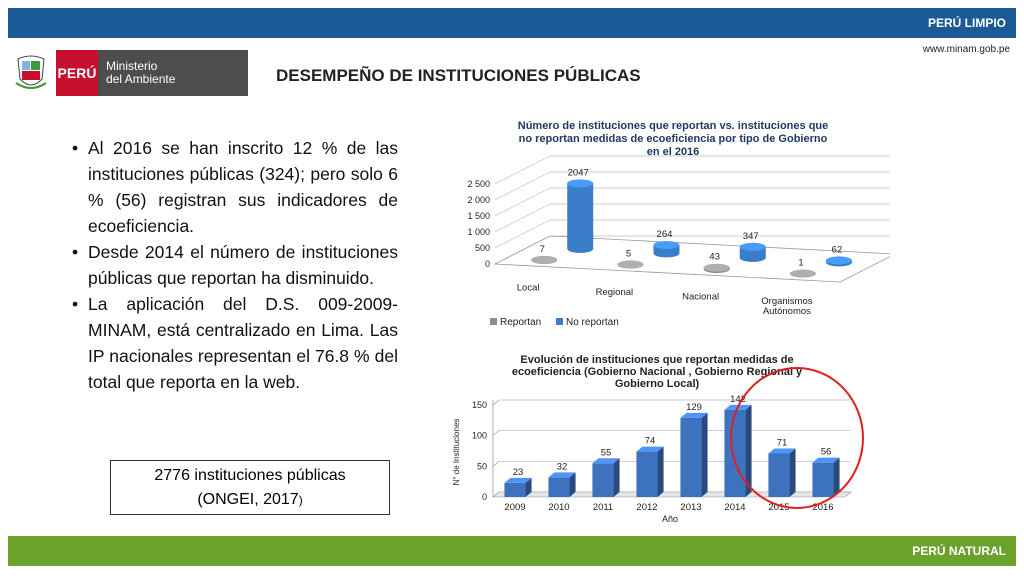 The image size is (1024, 576). Describe the element at coordinates (700, 296) in the screenshot. I see `chart1-x-tick-label: Nacional` at that location.